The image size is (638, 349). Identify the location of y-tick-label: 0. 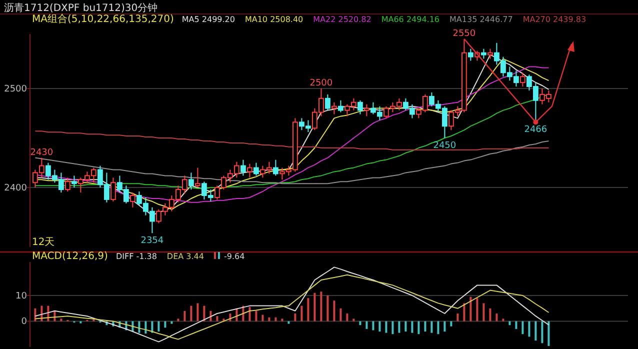
(24, 322).